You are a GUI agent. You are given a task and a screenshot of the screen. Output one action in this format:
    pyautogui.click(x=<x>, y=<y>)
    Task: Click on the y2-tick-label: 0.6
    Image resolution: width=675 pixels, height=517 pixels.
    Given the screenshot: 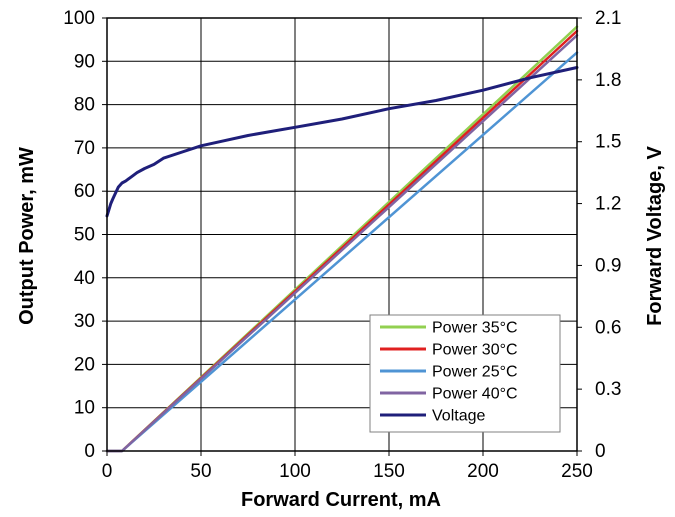 What is the action you would take?
    pyautogui.click(x=608, y=327)
    